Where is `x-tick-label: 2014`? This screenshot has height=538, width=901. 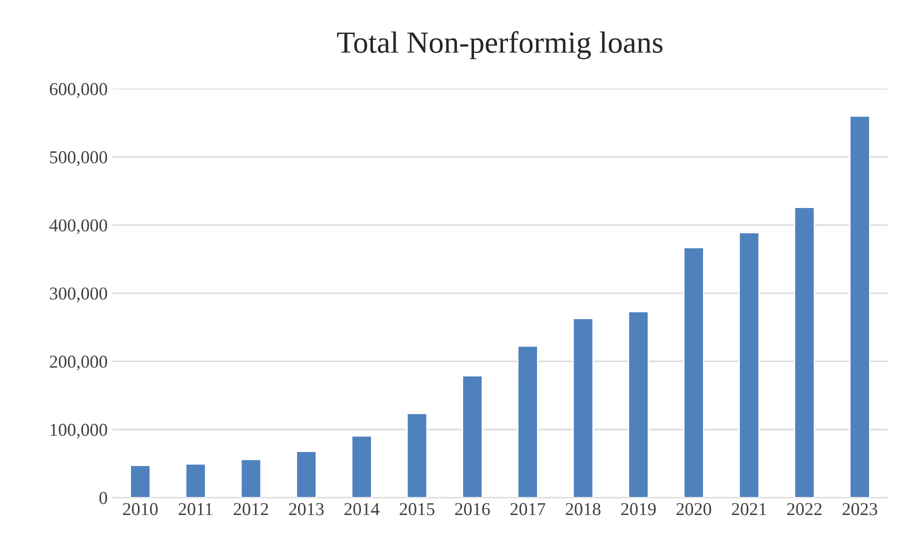 x-tick-label: 2014 is located at coordinates (362, 509).